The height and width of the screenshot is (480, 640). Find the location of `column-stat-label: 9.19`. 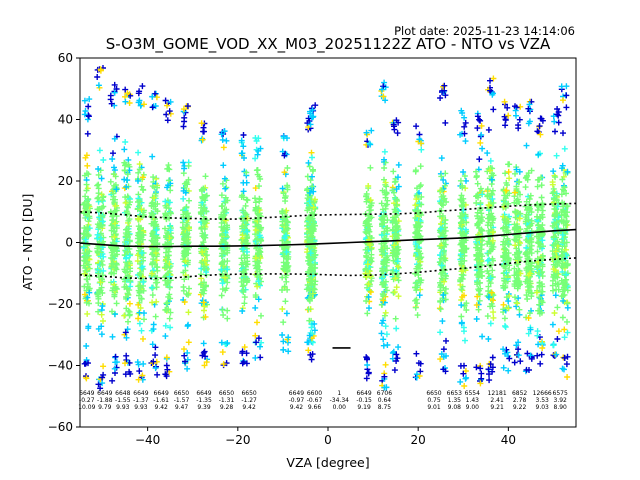

column-stat-label: 9.19 is located at coordinates (364, 407).